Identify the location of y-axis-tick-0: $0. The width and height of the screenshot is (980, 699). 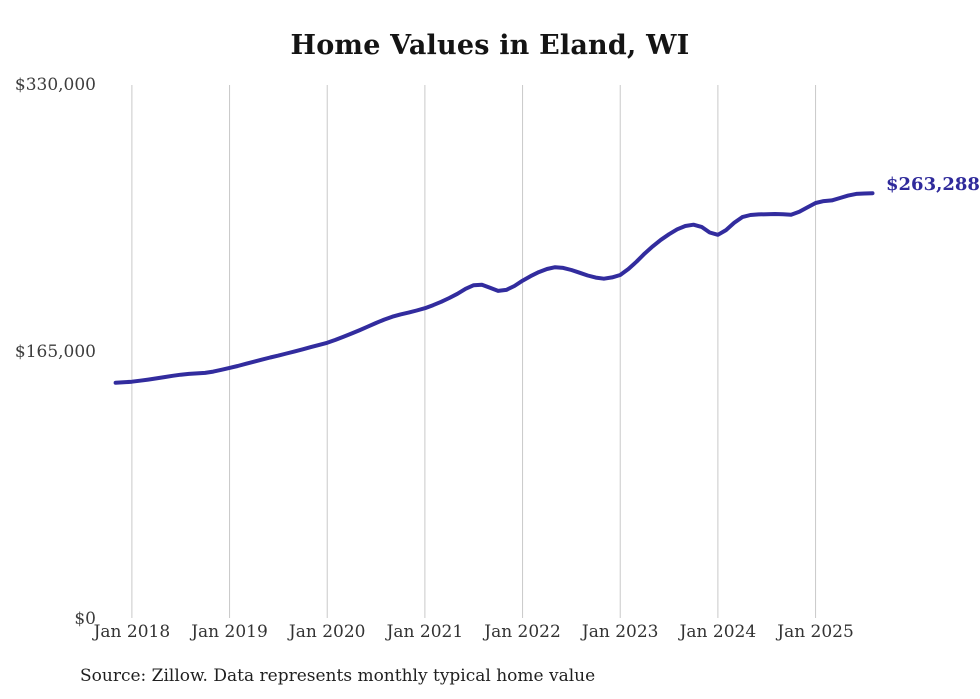
(85, 619).